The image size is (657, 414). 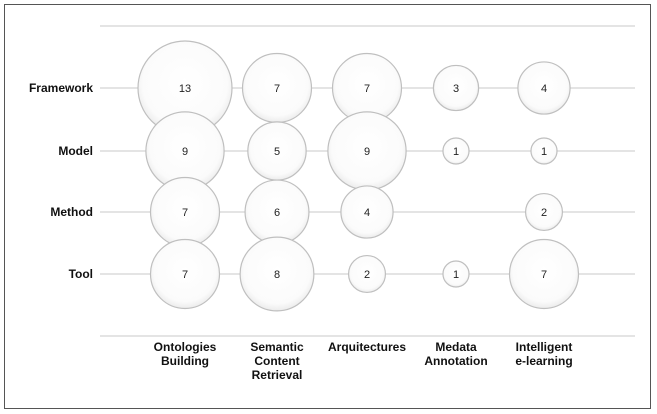 I want to click on column-label: Ontologies Building, so click(x=185, y=354).